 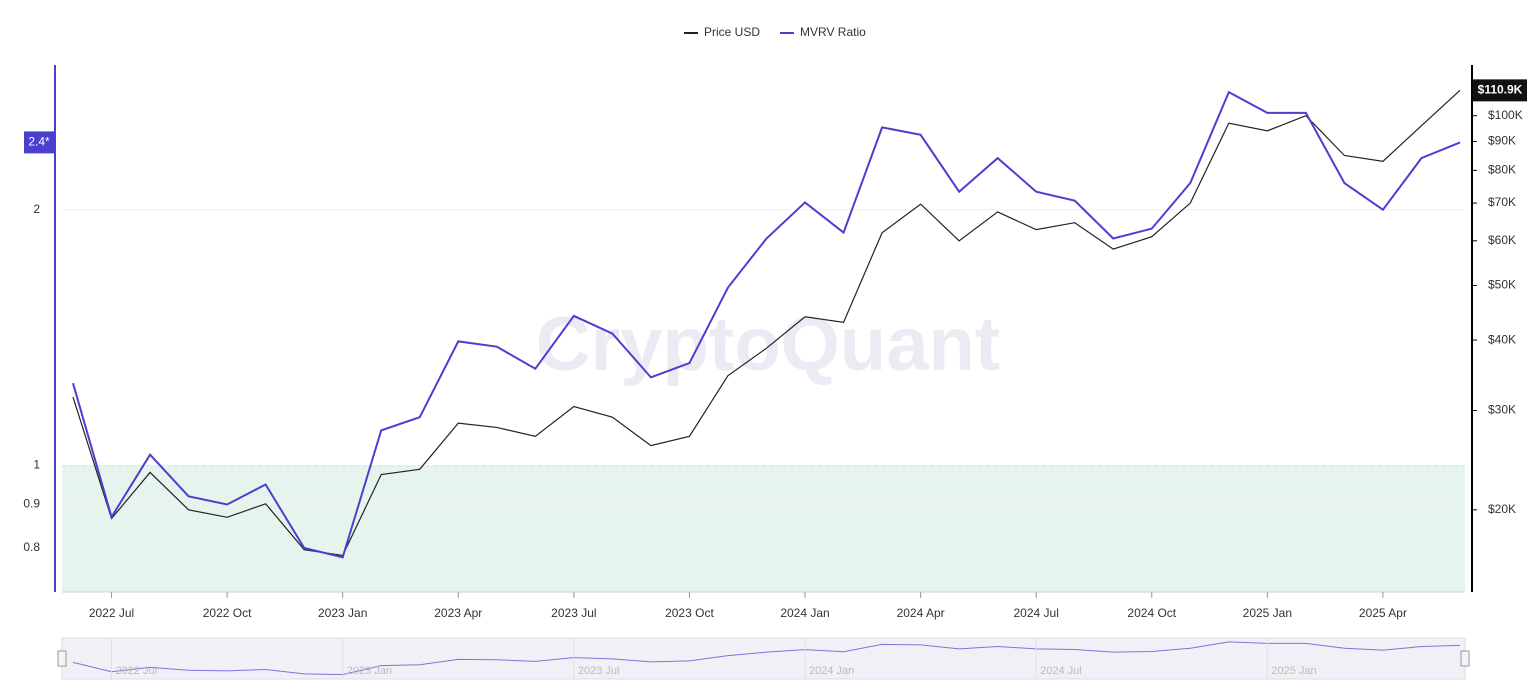 What do you see at coordinates (732, 32) in the screenshot?
I see `legend-label: Price USD` at bounding box center [732, 32].